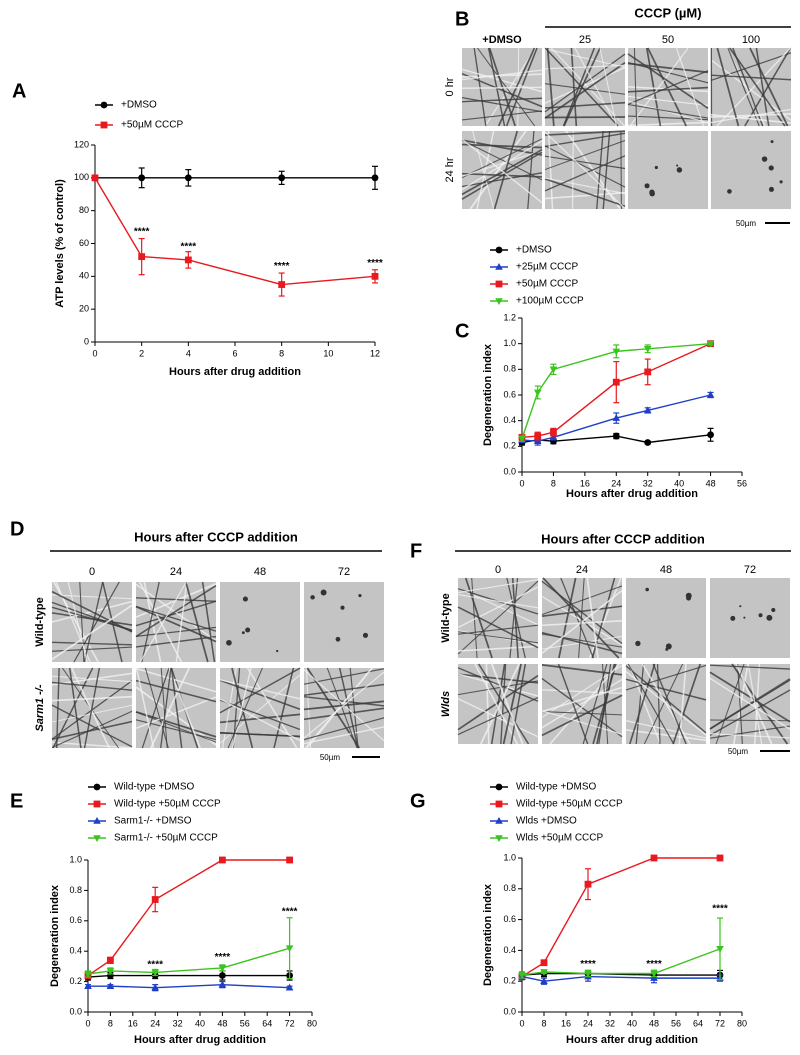  What do you see at coordinates (450, 169) in the screenshot?
I see `row-label: 24 hr` at bounding box center [450, 169].